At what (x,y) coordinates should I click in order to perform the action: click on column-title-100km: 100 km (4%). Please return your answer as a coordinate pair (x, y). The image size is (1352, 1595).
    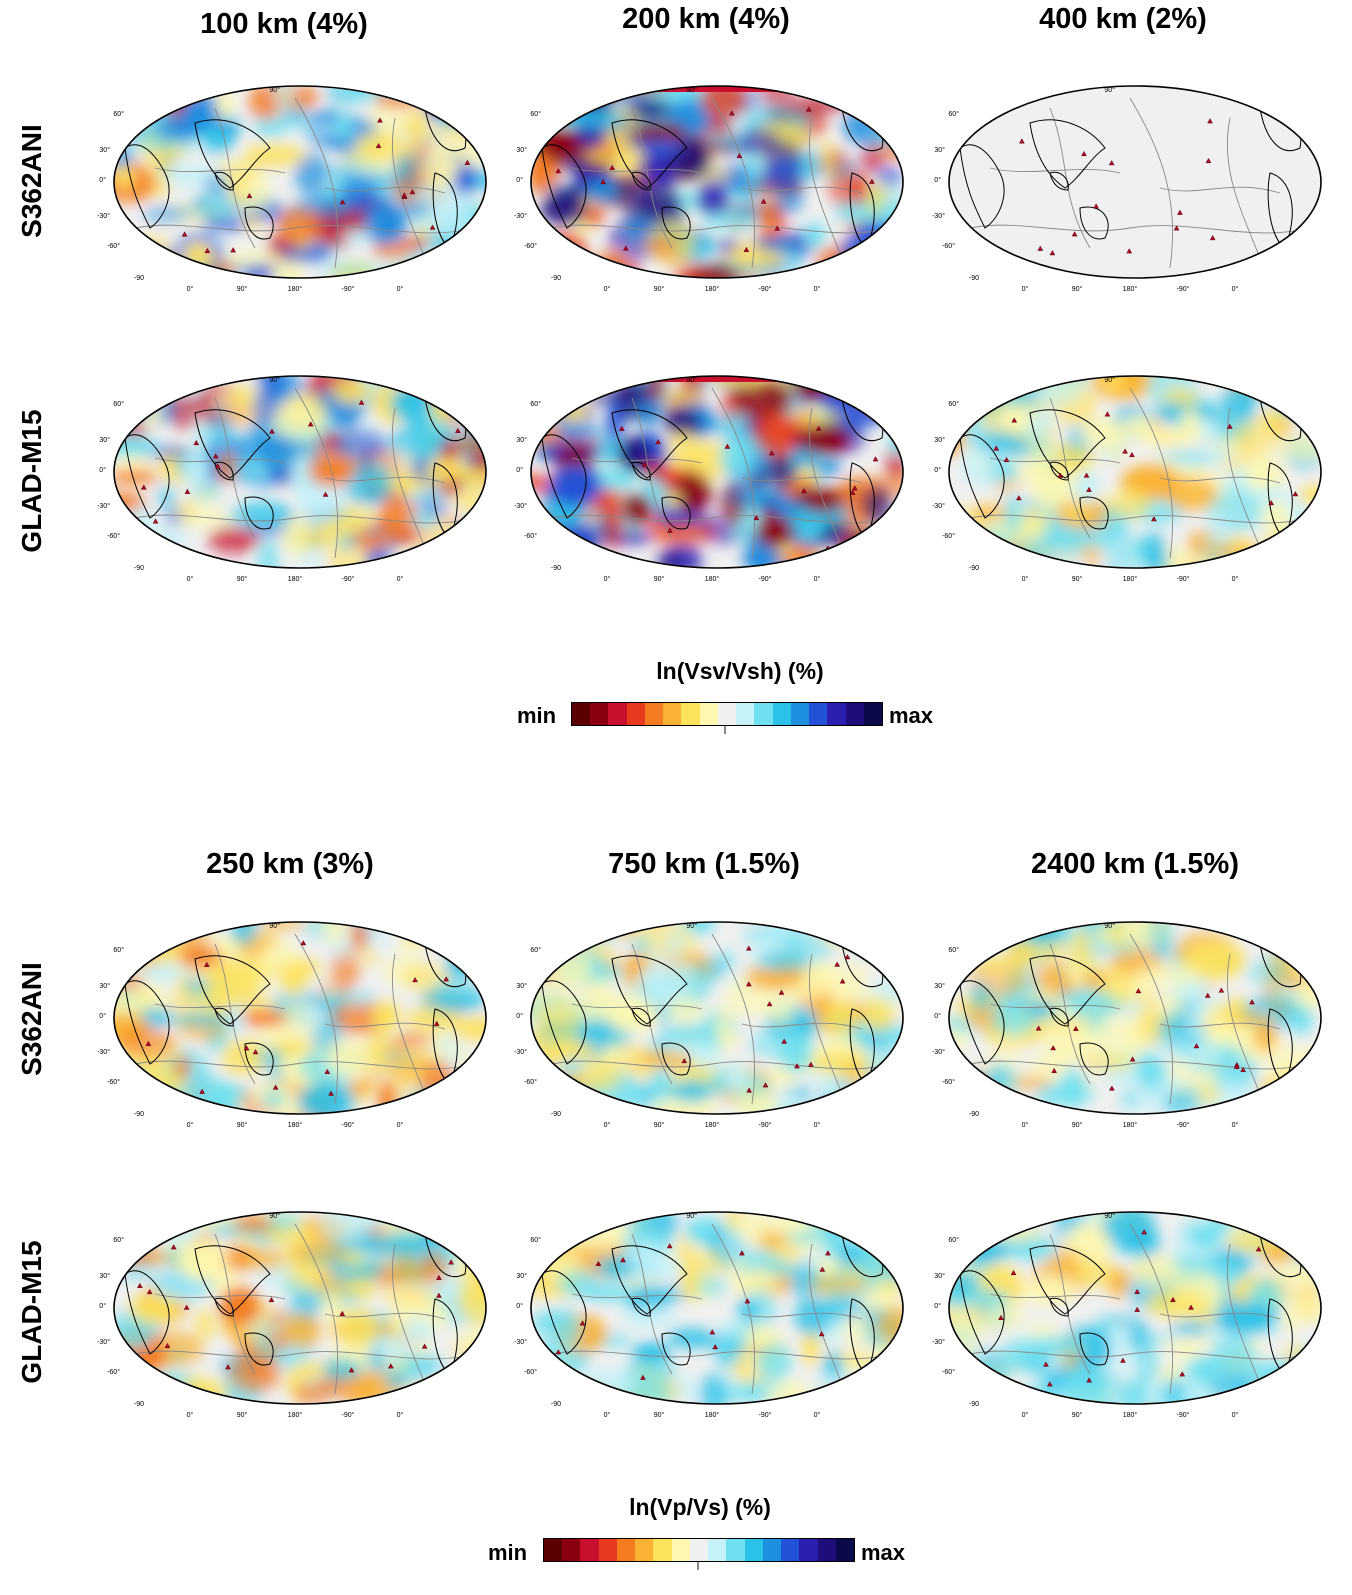
    Looking at the image, I should click on (284, 24).